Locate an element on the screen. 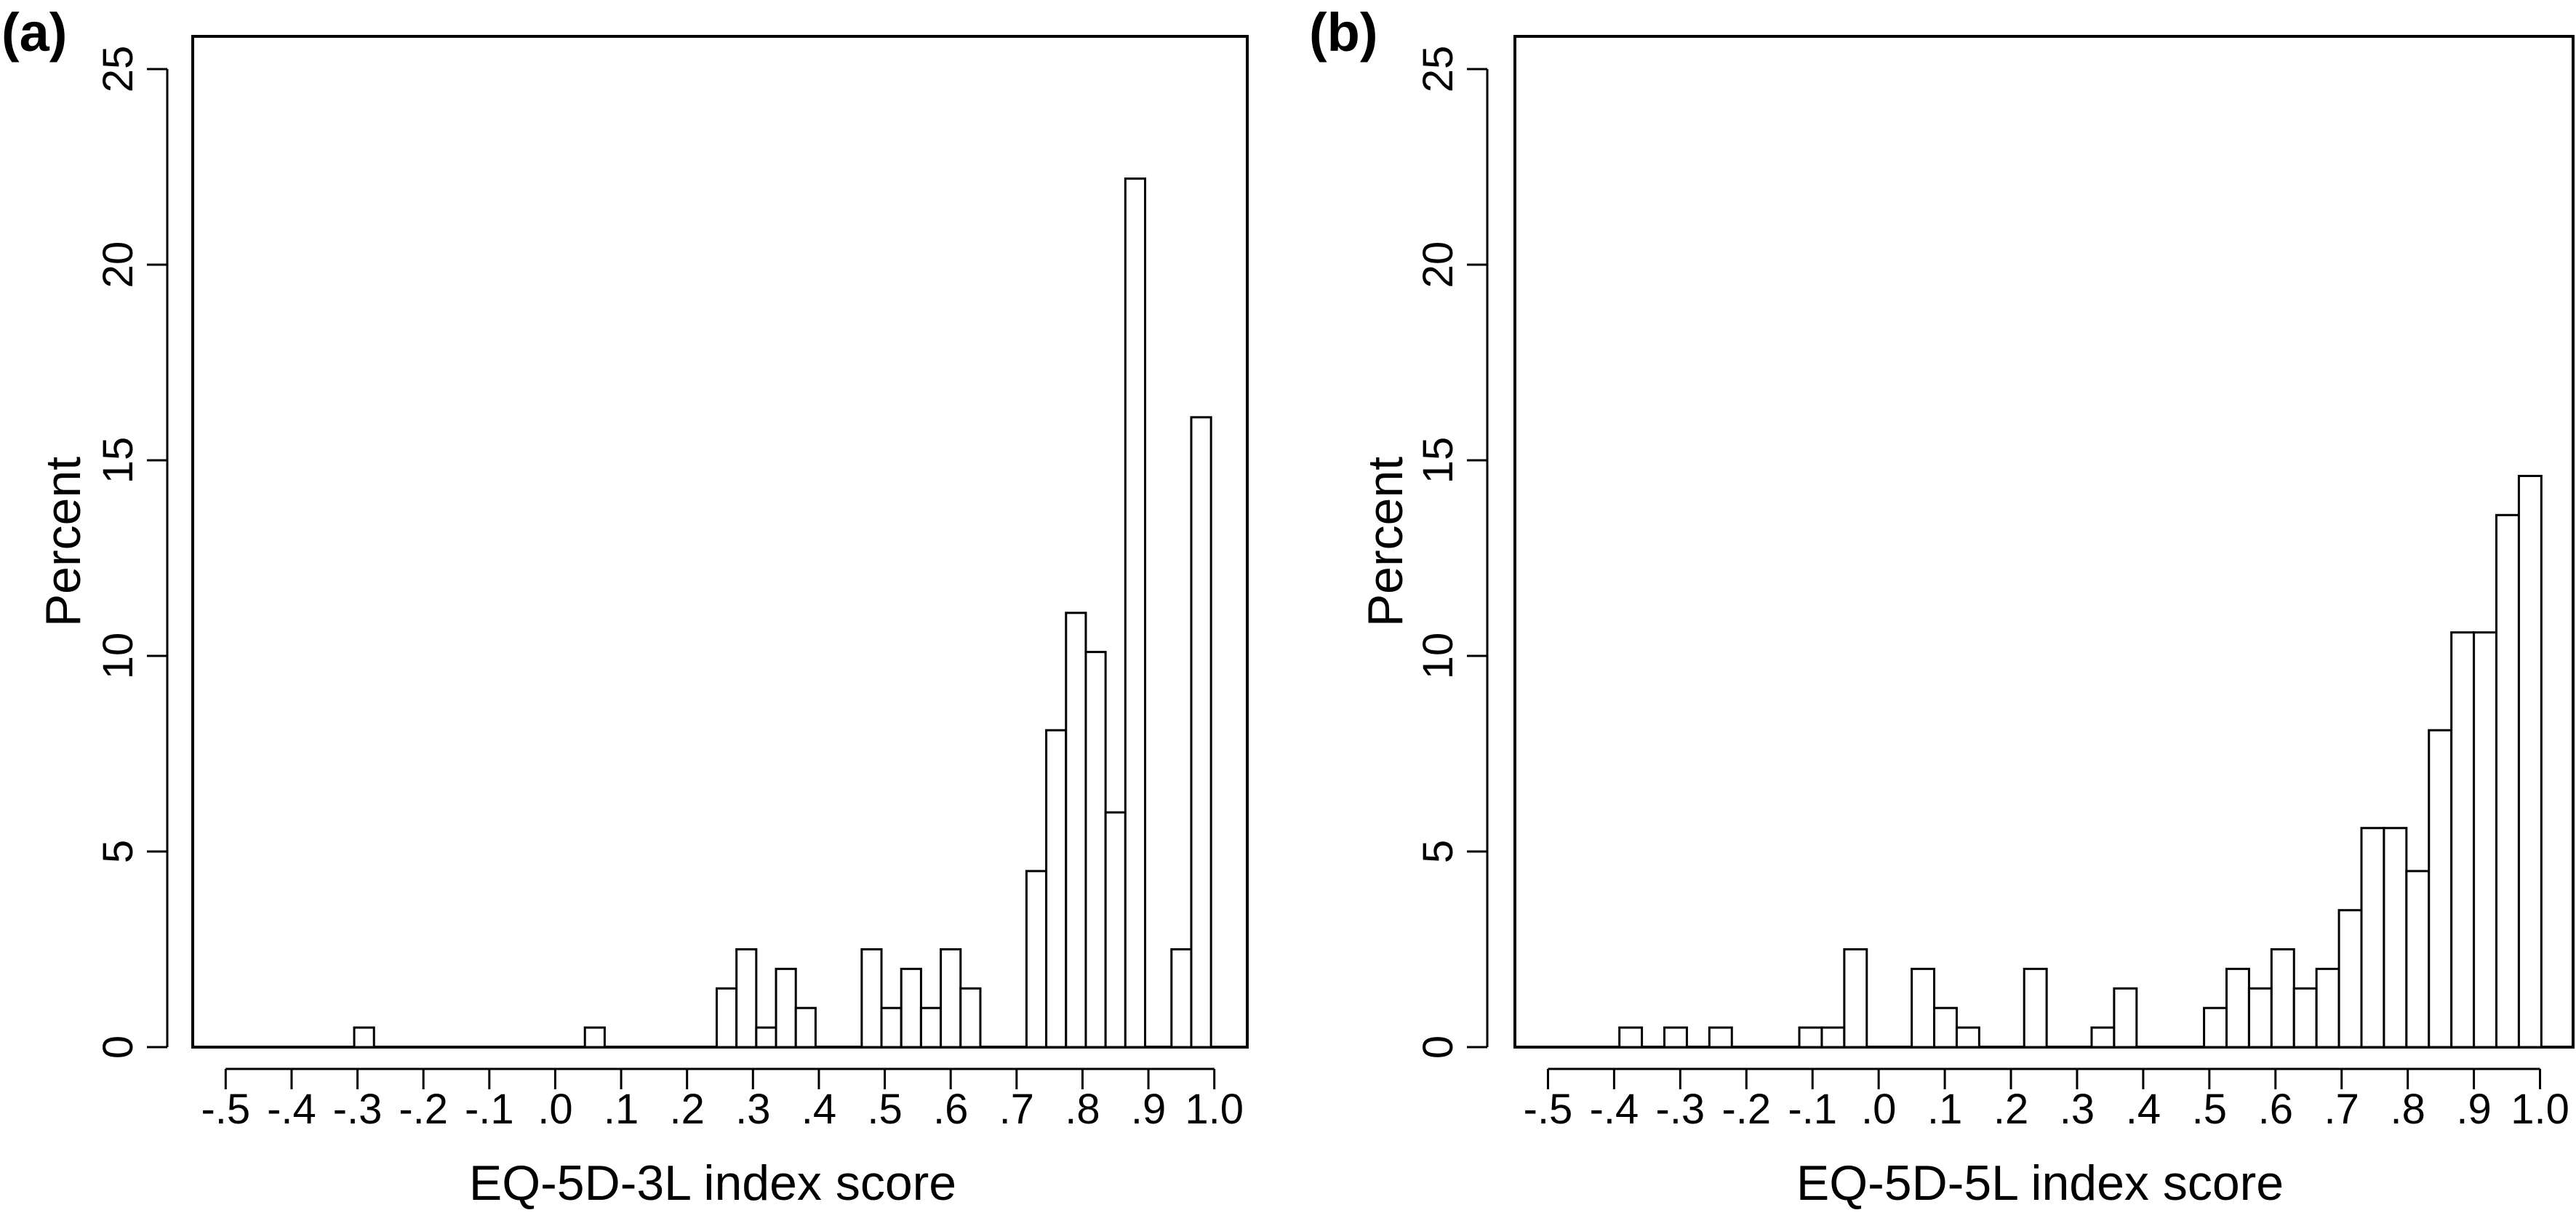 The image size is (2576, 1218). panel-b-x-tick-label-13: .8 is located at coordinates (2407, 1109).